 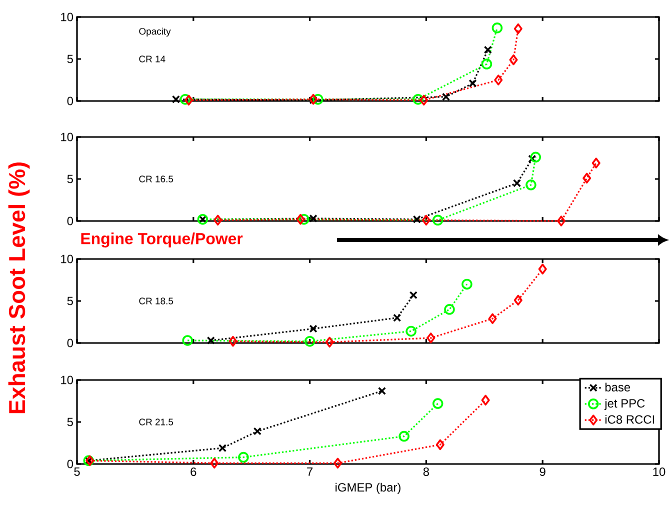 I want to click on x-tick-label: 10, so click(x=659, y=472).